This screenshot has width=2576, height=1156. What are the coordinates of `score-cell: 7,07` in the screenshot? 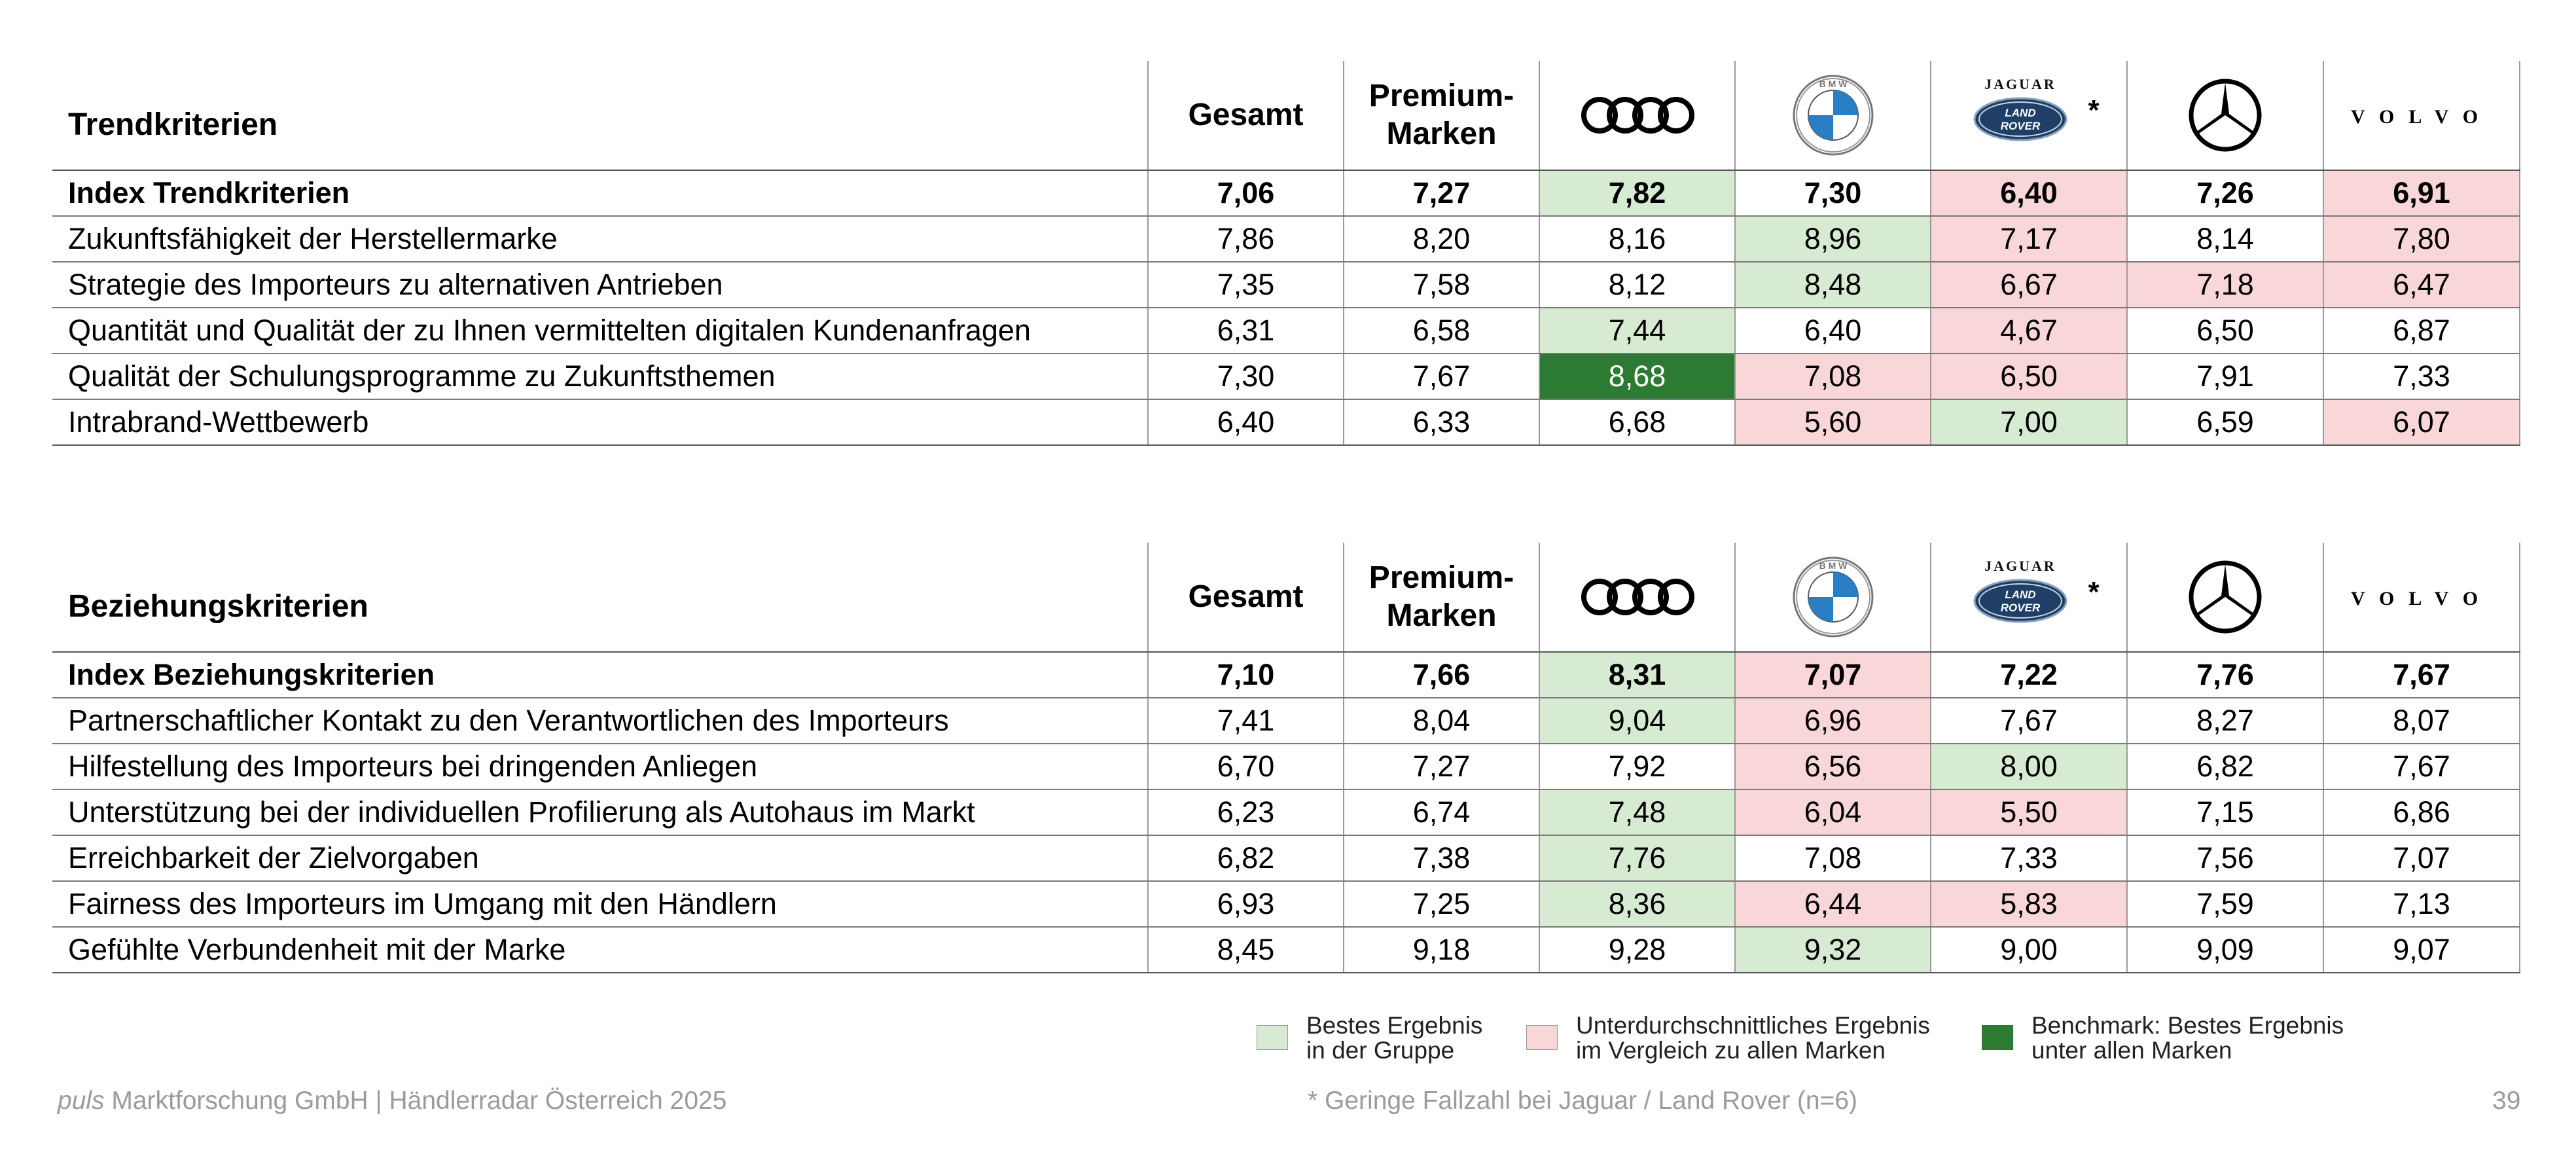 It's located at (2421, 858).